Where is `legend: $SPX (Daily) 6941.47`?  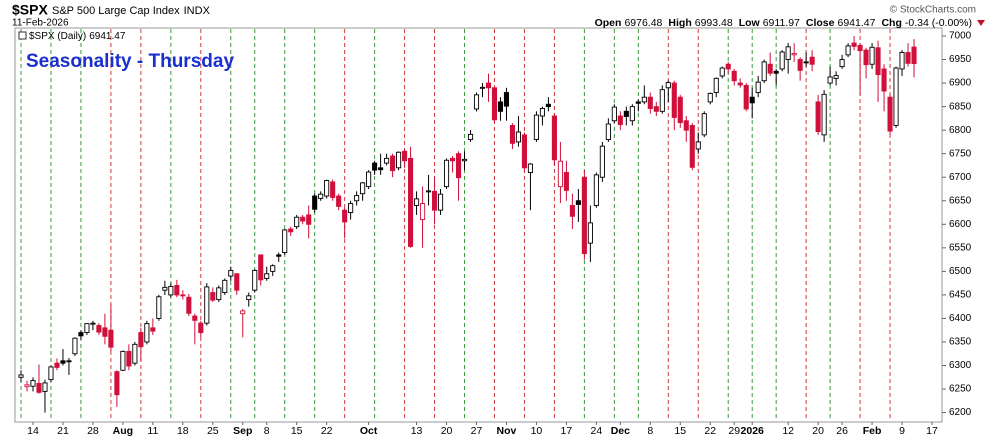 legend: $SPX (Daily) 6941.47 is located at coordinates (77, 36).